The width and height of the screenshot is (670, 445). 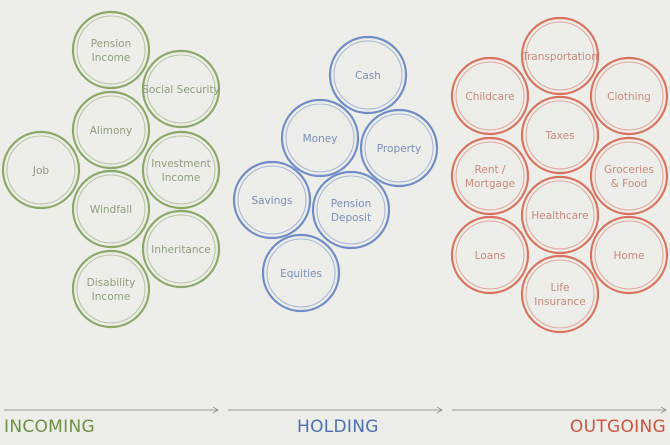 I want to click on incoming-bubble-alimony: Alimony, so click(x=111, y=130).